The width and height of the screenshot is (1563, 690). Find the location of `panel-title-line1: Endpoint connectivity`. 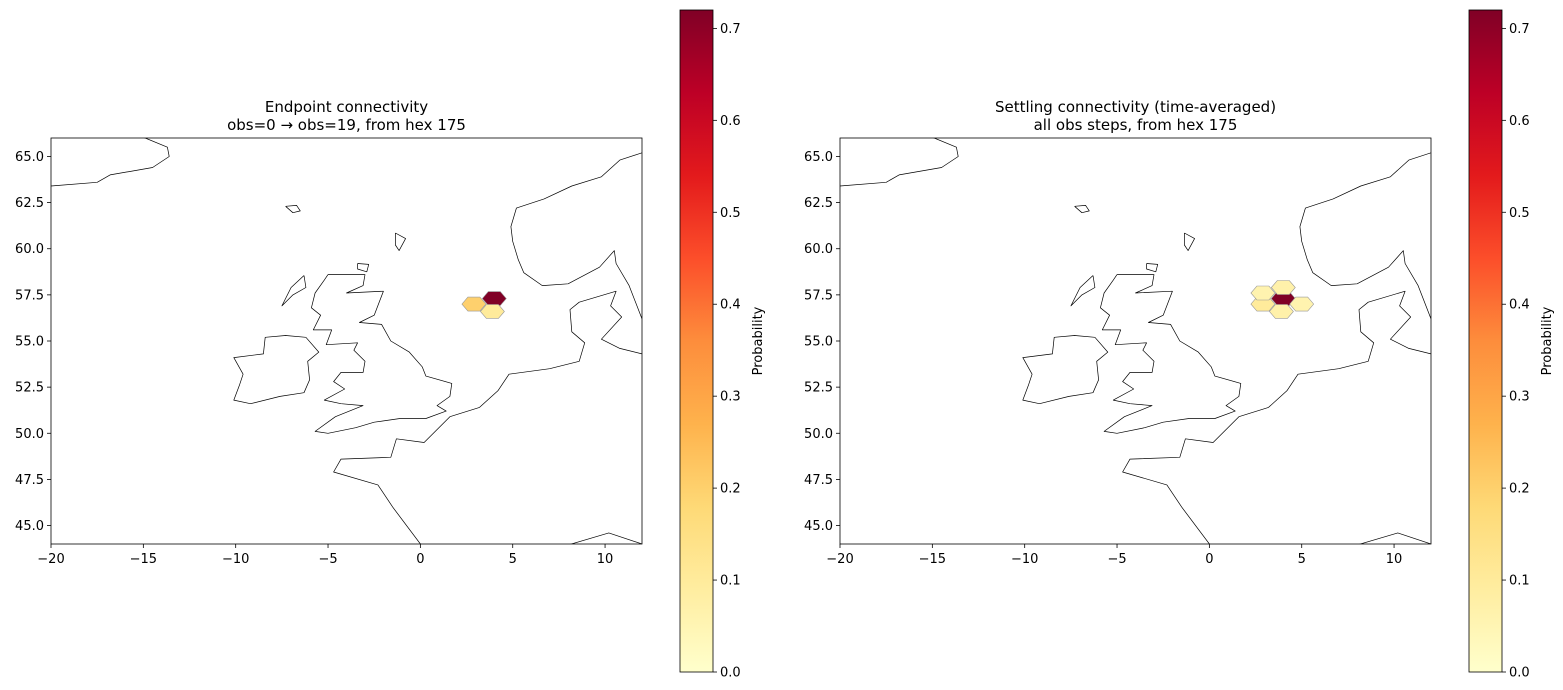

panel-title-line1: Endpoint connectivity is located at coordinates (346, 107).